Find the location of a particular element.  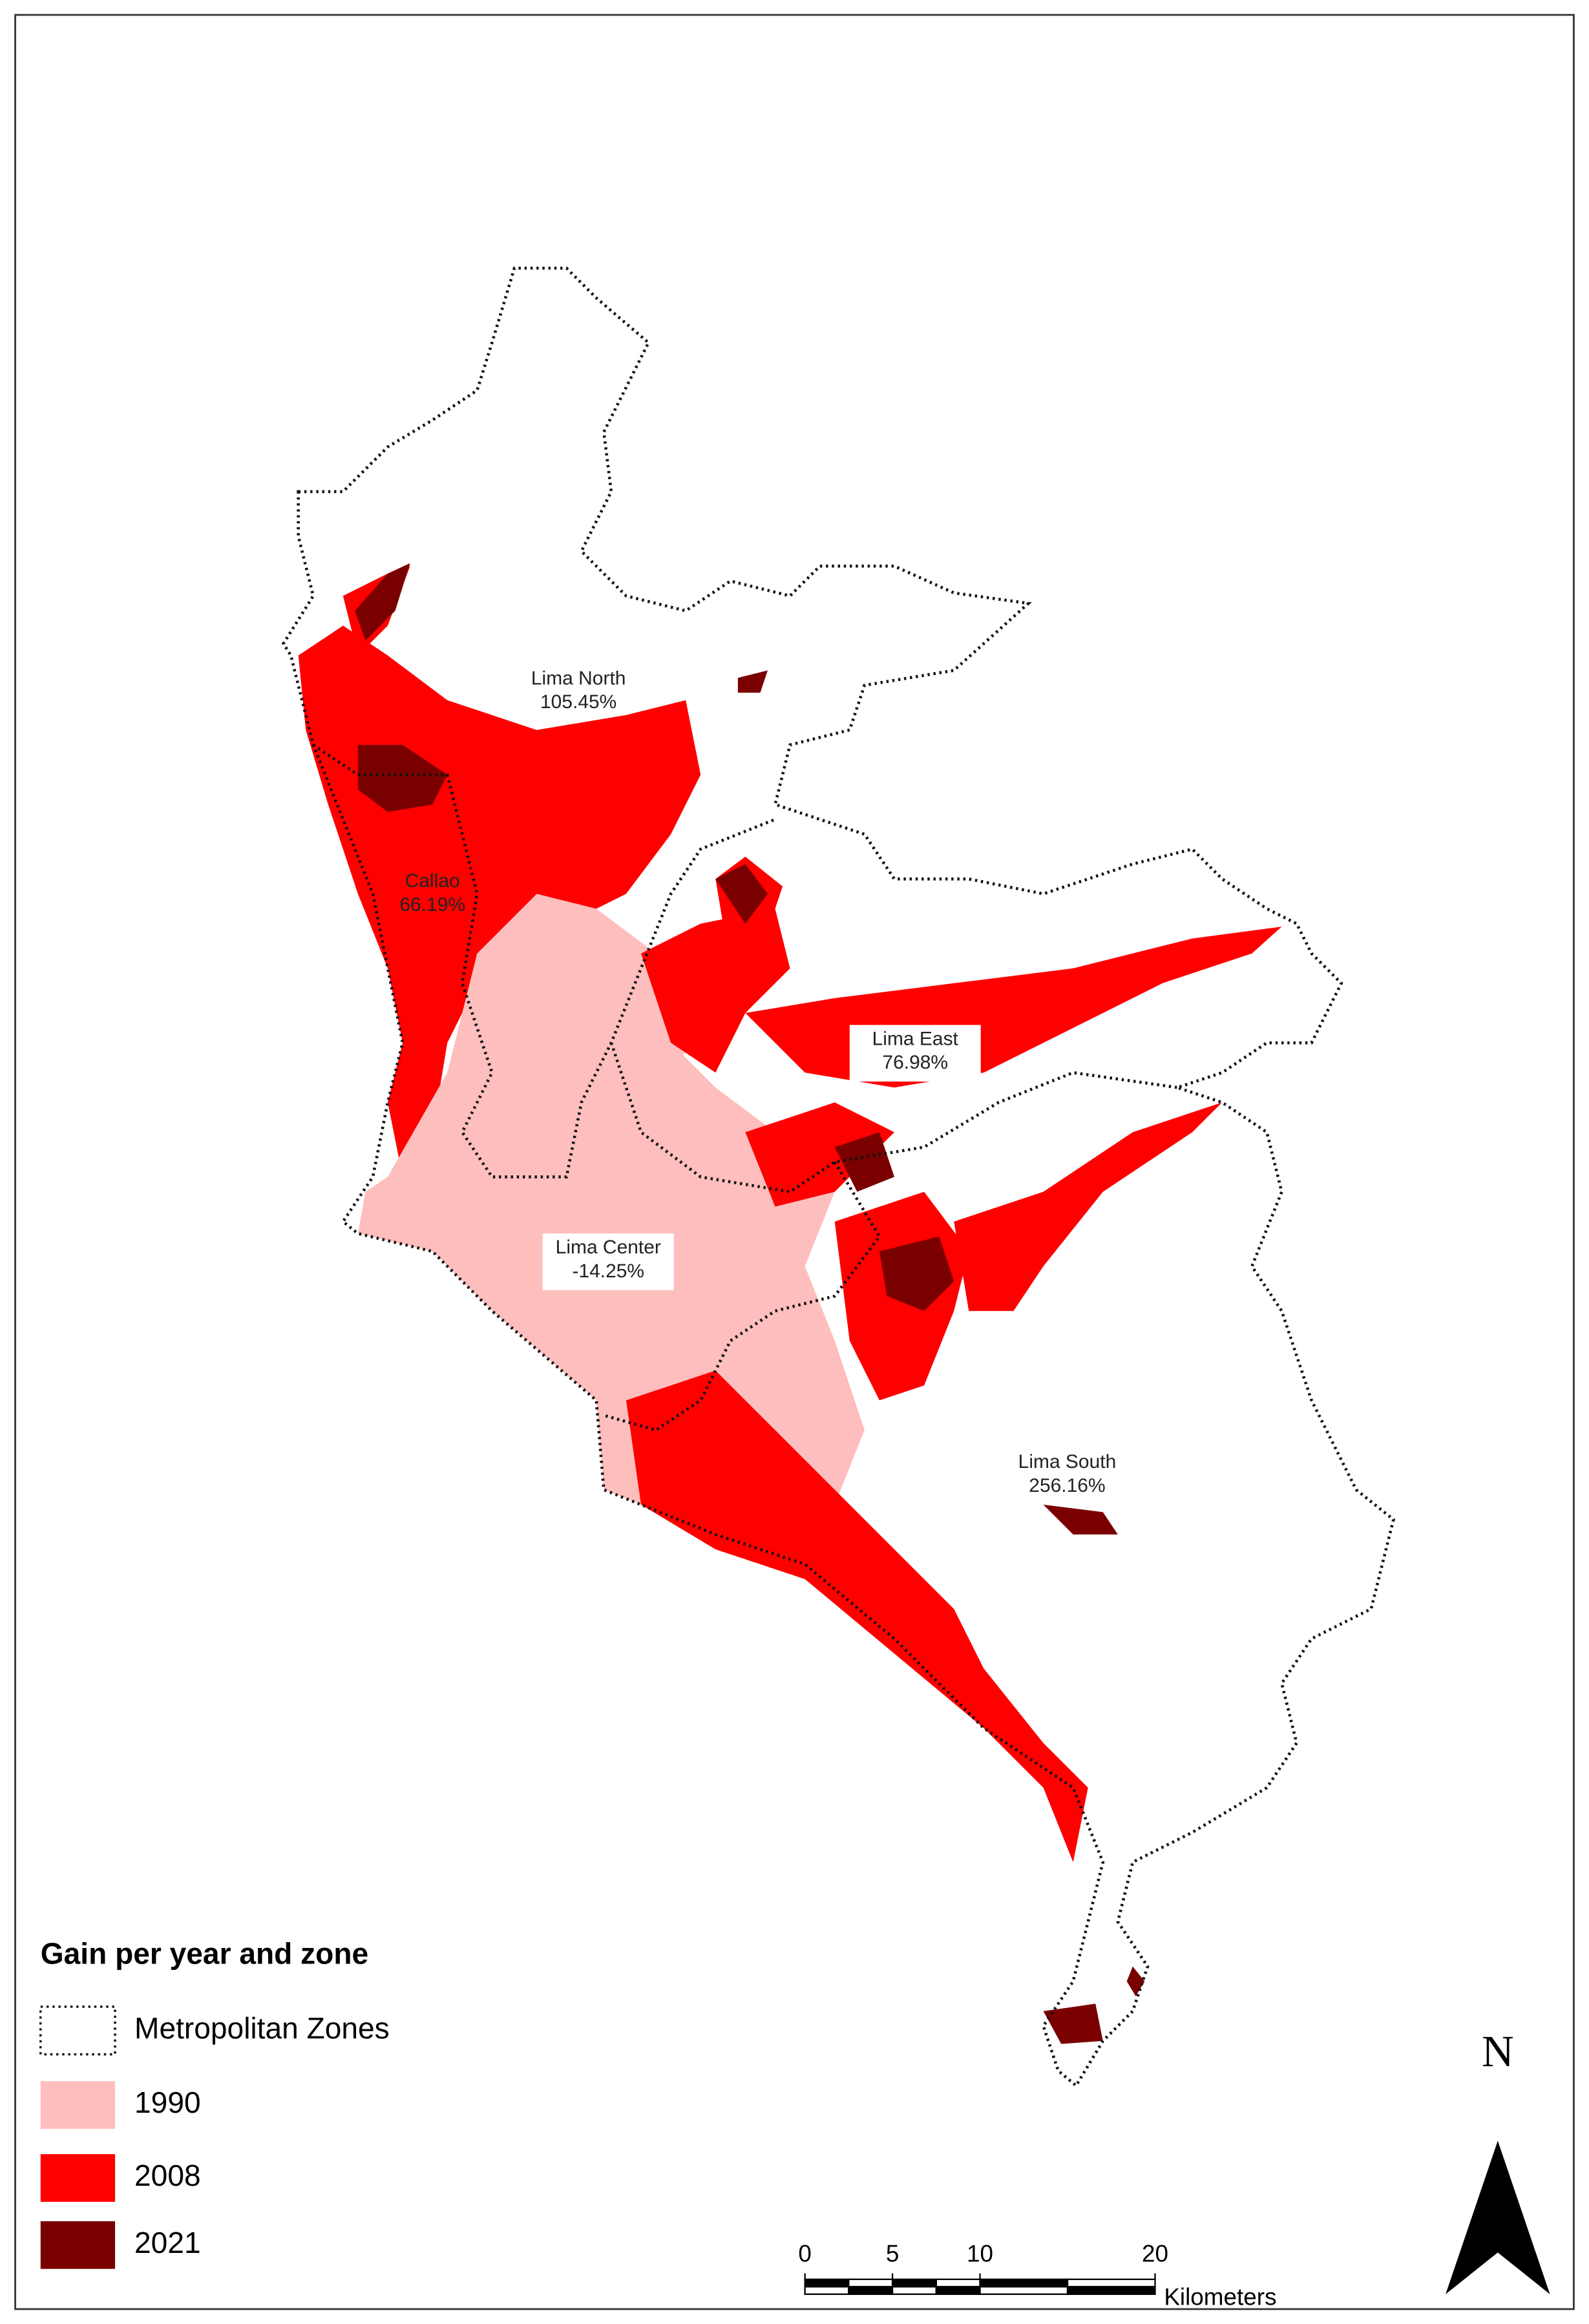

zone-name: Lima Center is located at coordinates (608, 1247).